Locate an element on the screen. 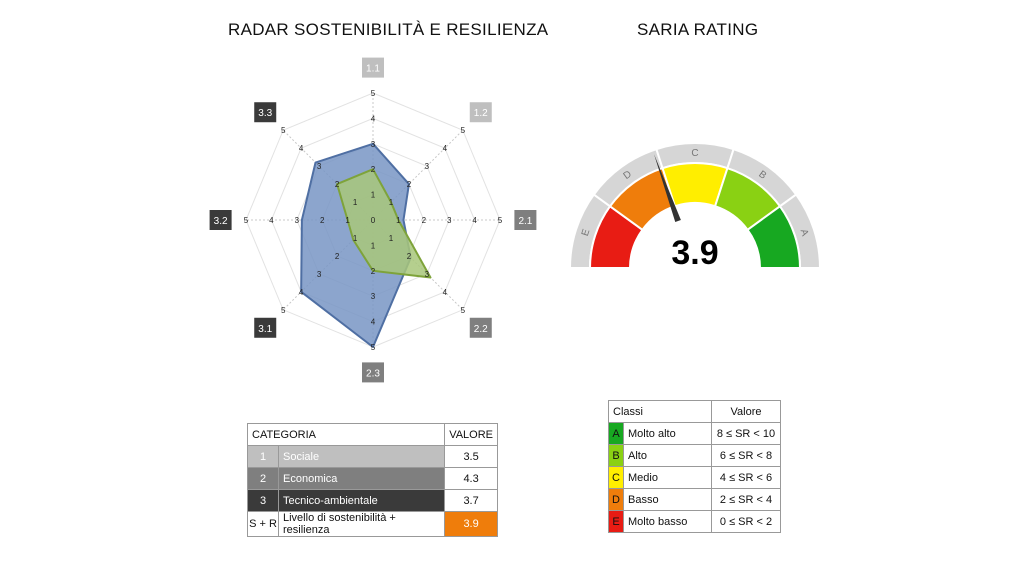 This screenshot has height=576, width=1024. radar-axis-label: 3.2 is located at coordinates (221, 221).